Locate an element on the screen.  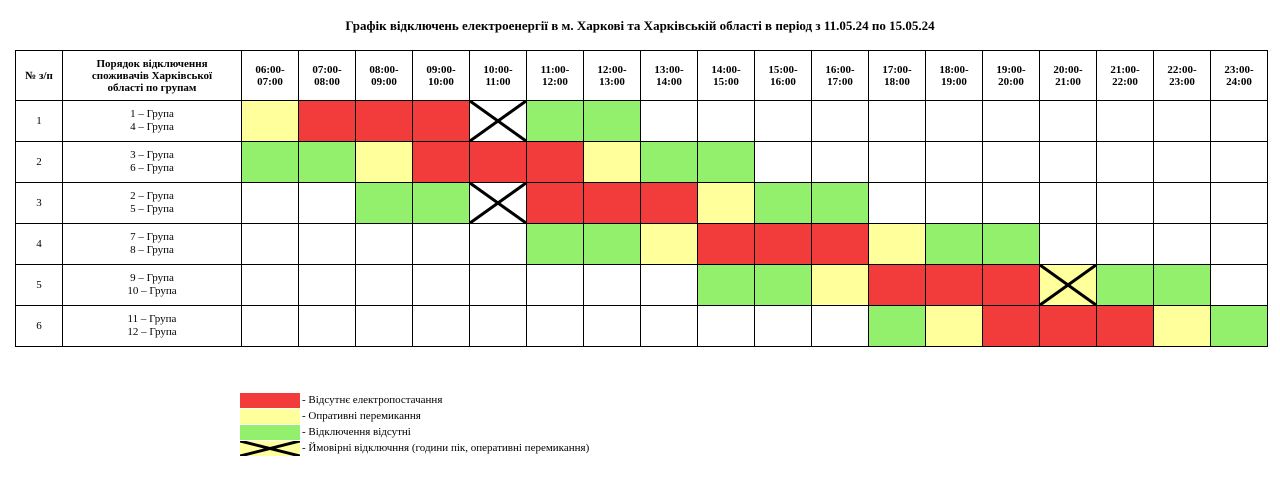
row-number: 2 is located at coordinates (39, 162).